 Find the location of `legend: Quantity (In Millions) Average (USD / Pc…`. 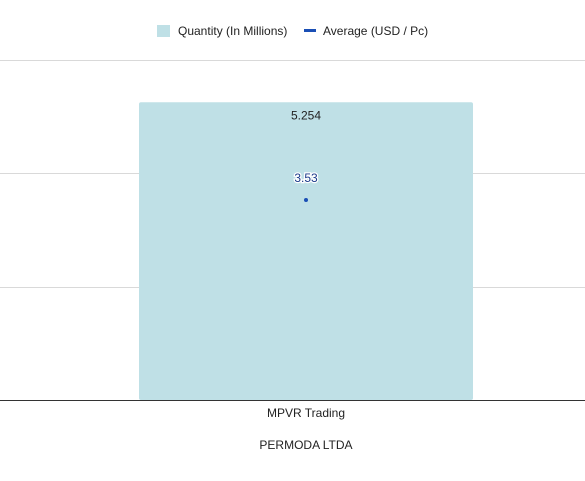

legend: Quantity (In Millions) Average (USD / Pc… is located at coordinates (292, 31).